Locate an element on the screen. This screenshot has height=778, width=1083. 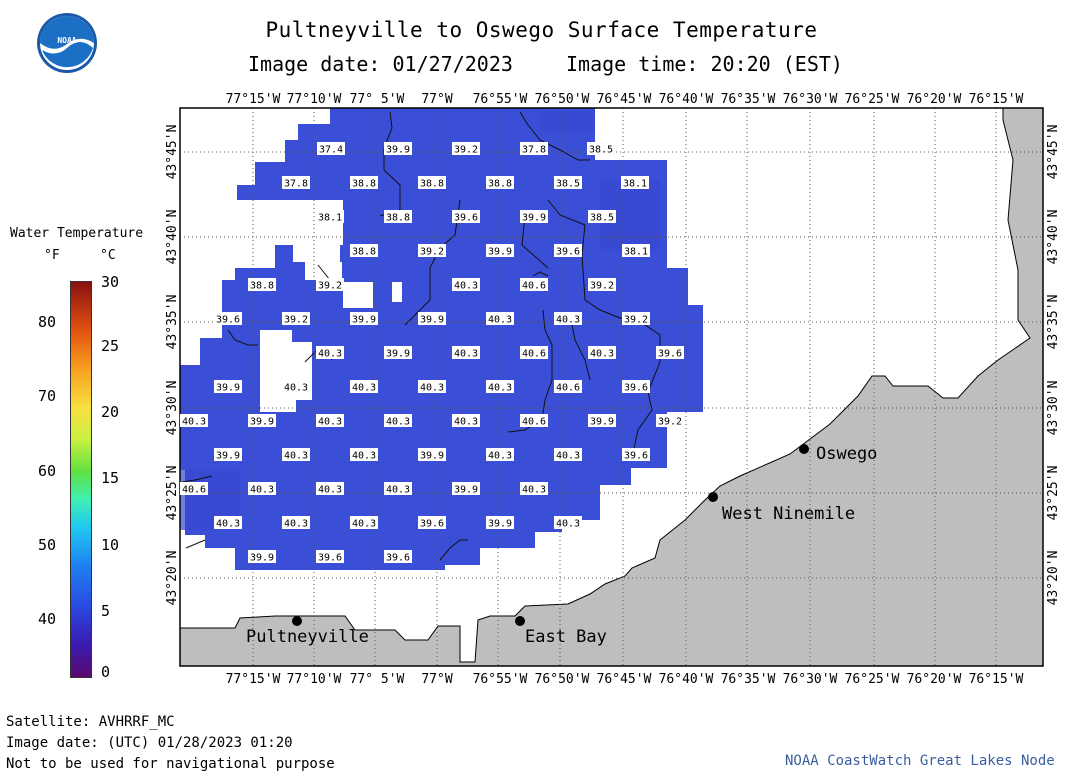
image-date: Image date: 01/27/2023 is located at coordinates (380, 64).